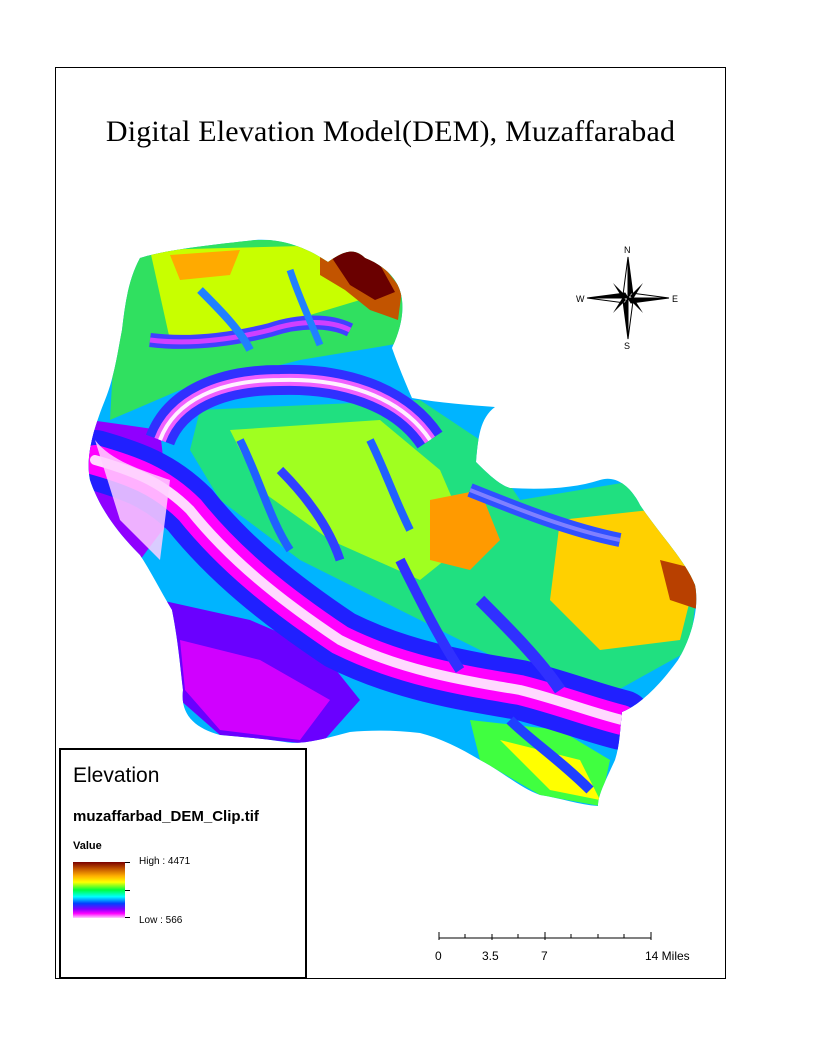 The height and width of the screenshot is (1056, 816). I want to click on scale-label-3: 14 Miles, so click(667, 956).